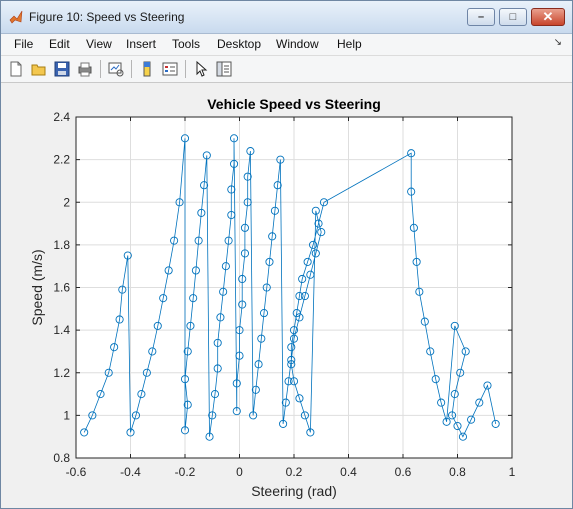  I want to click on menu-tools: Tools, so click(186, 44).